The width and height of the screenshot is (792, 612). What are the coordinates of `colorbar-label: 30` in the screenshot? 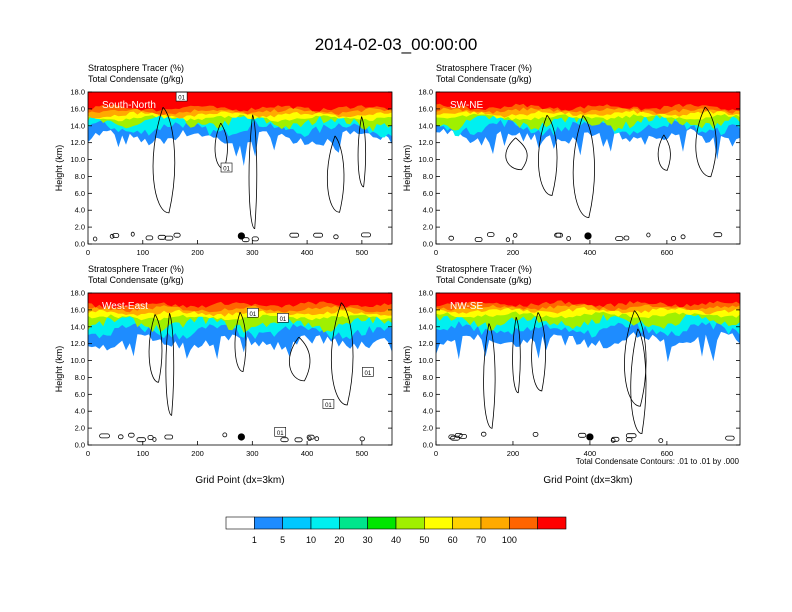 It's located at (368, 540).